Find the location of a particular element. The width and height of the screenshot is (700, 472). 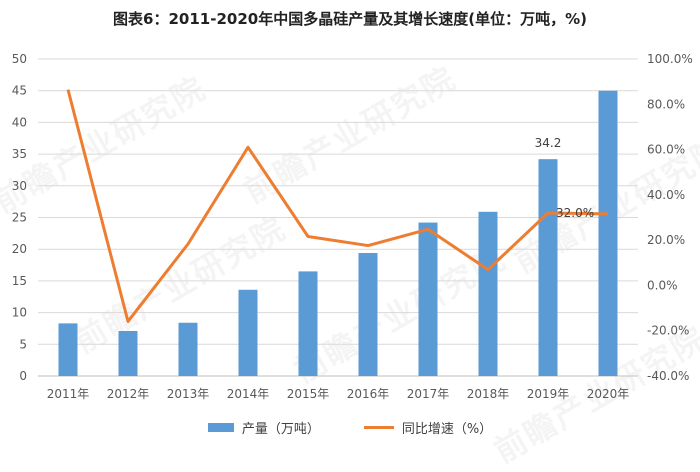

y-left-tick-label: 35 is located at coordinates (19, 154).